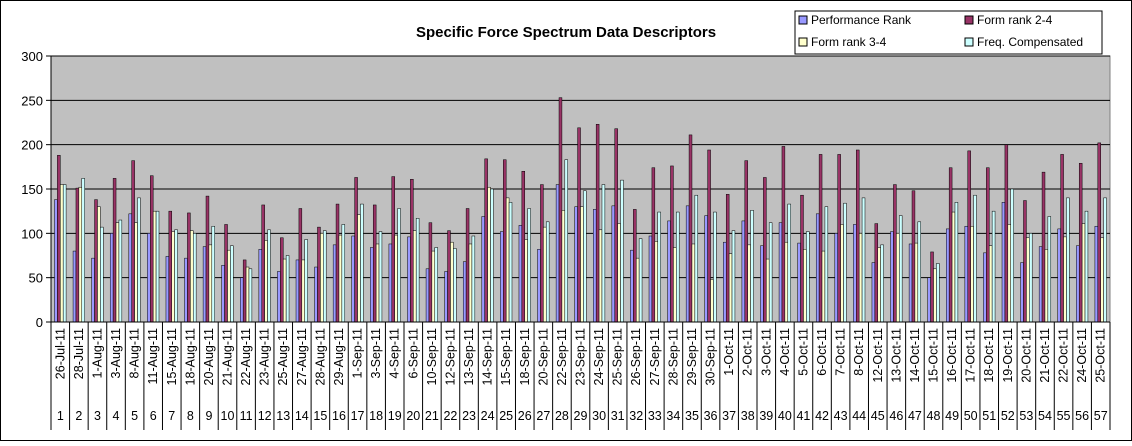  Describe the element at coordinates (450, 356) in the screenshot. I see `x-tick-label: 12-Sep-11` at that location.